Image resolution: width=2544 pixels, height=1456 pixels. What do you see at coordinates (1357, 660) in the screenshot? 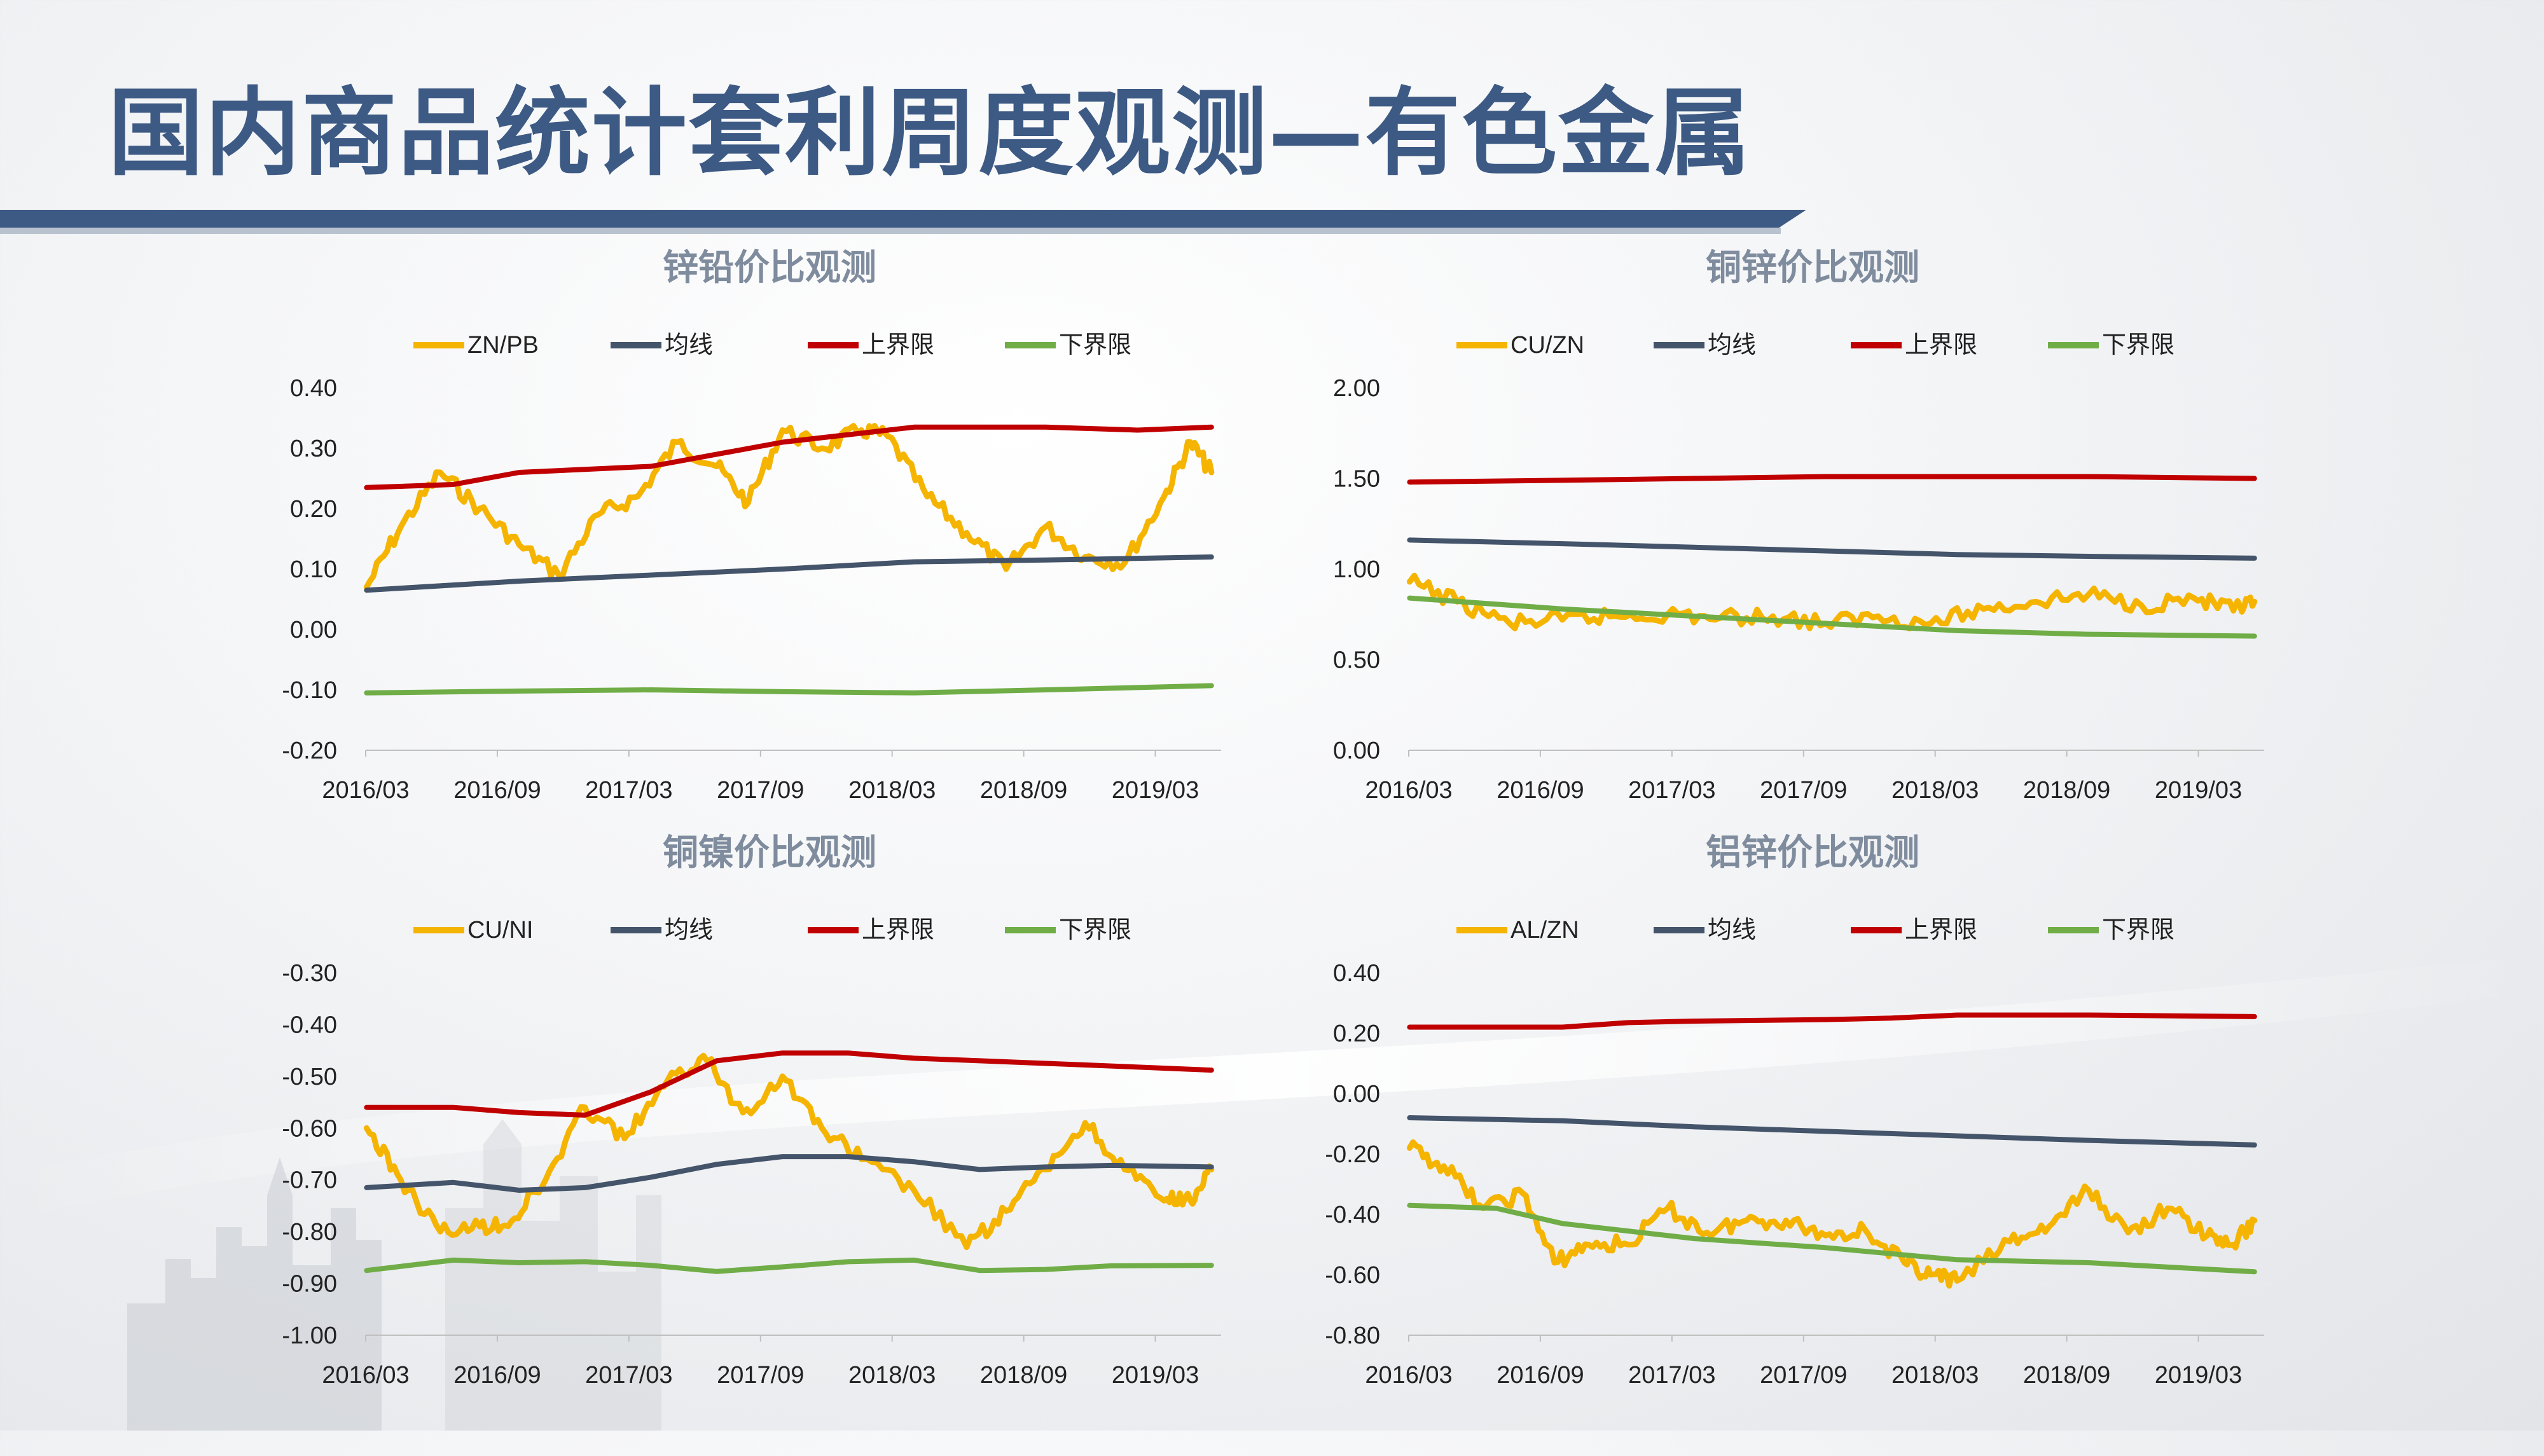
I see `y-tick-label: 0.50` at bounding box center [1357, 660].